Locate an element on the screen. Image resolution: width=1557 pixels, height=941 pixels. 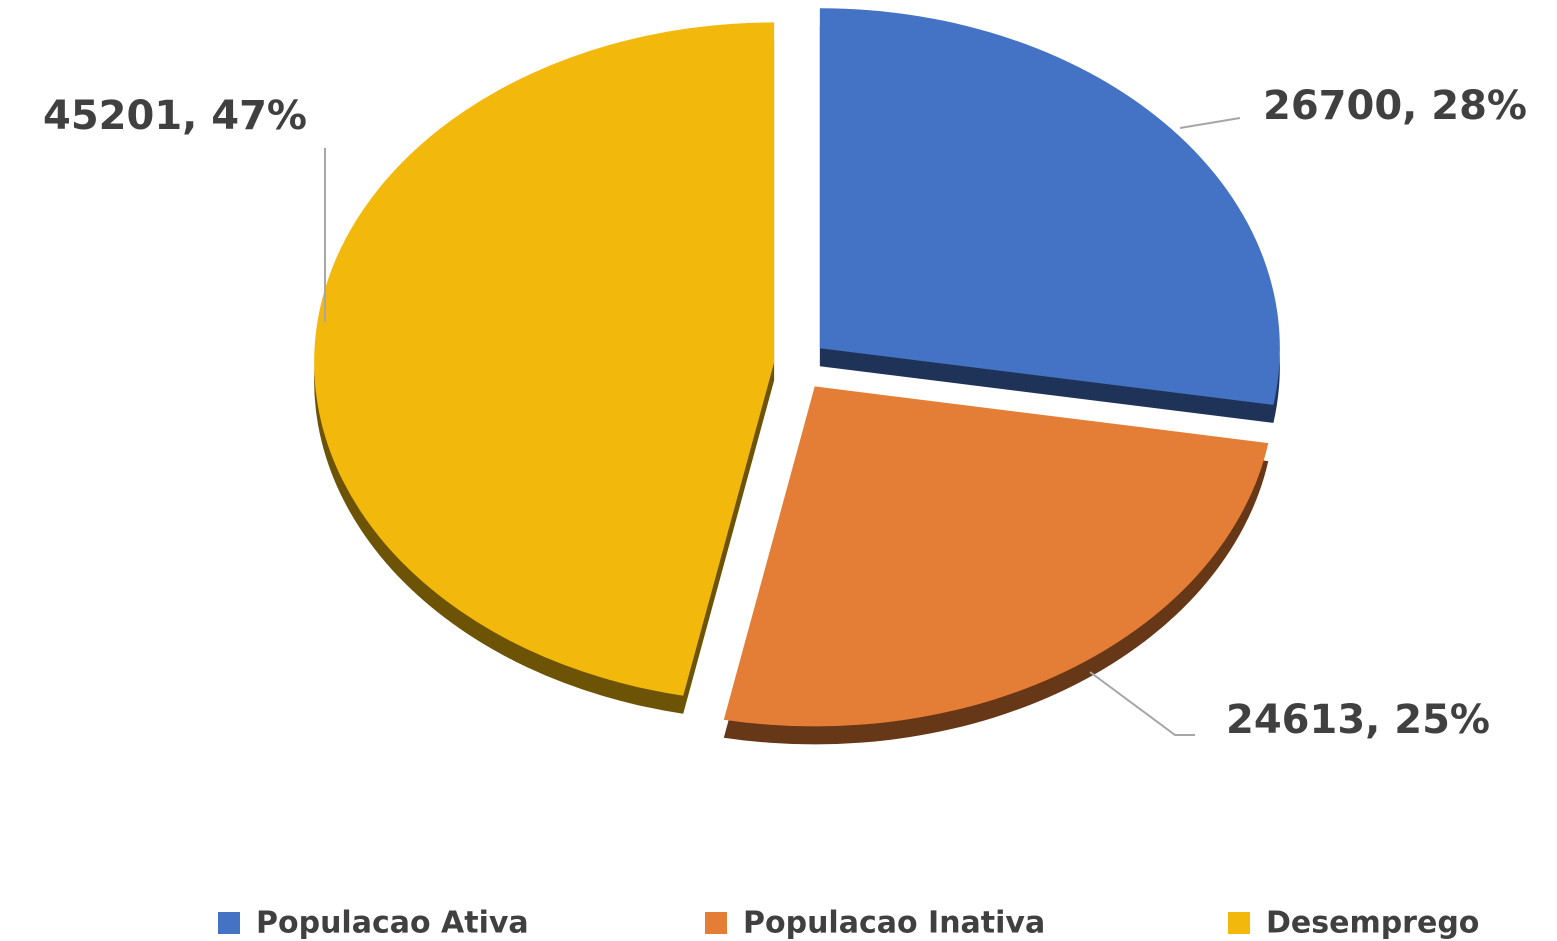
data-label: 24613, 25% is located at coordinates (1358, 720).